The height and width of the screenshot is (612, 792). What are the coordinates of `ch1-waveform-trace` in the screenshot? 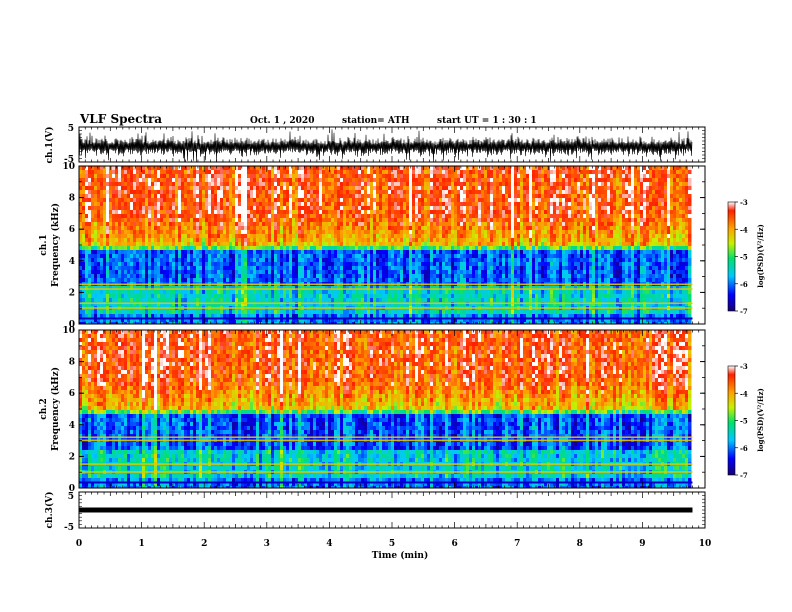 It's located at (385, 146).